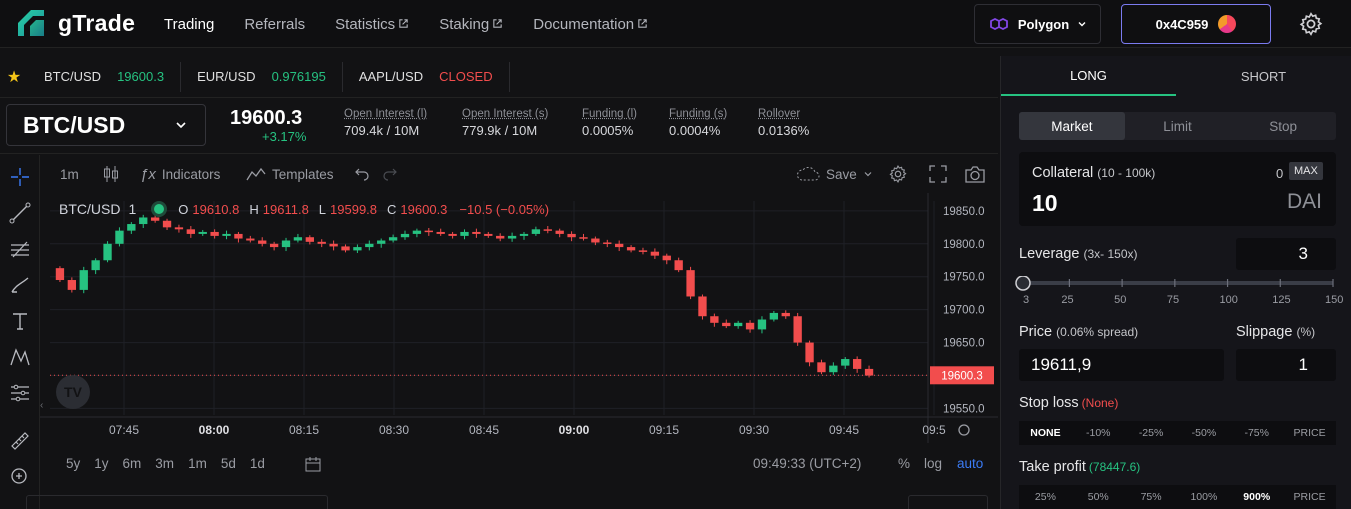  Describe the element at coordinates (1072, 126) in the screenshot. I see `order-type-market: Market` at that location.